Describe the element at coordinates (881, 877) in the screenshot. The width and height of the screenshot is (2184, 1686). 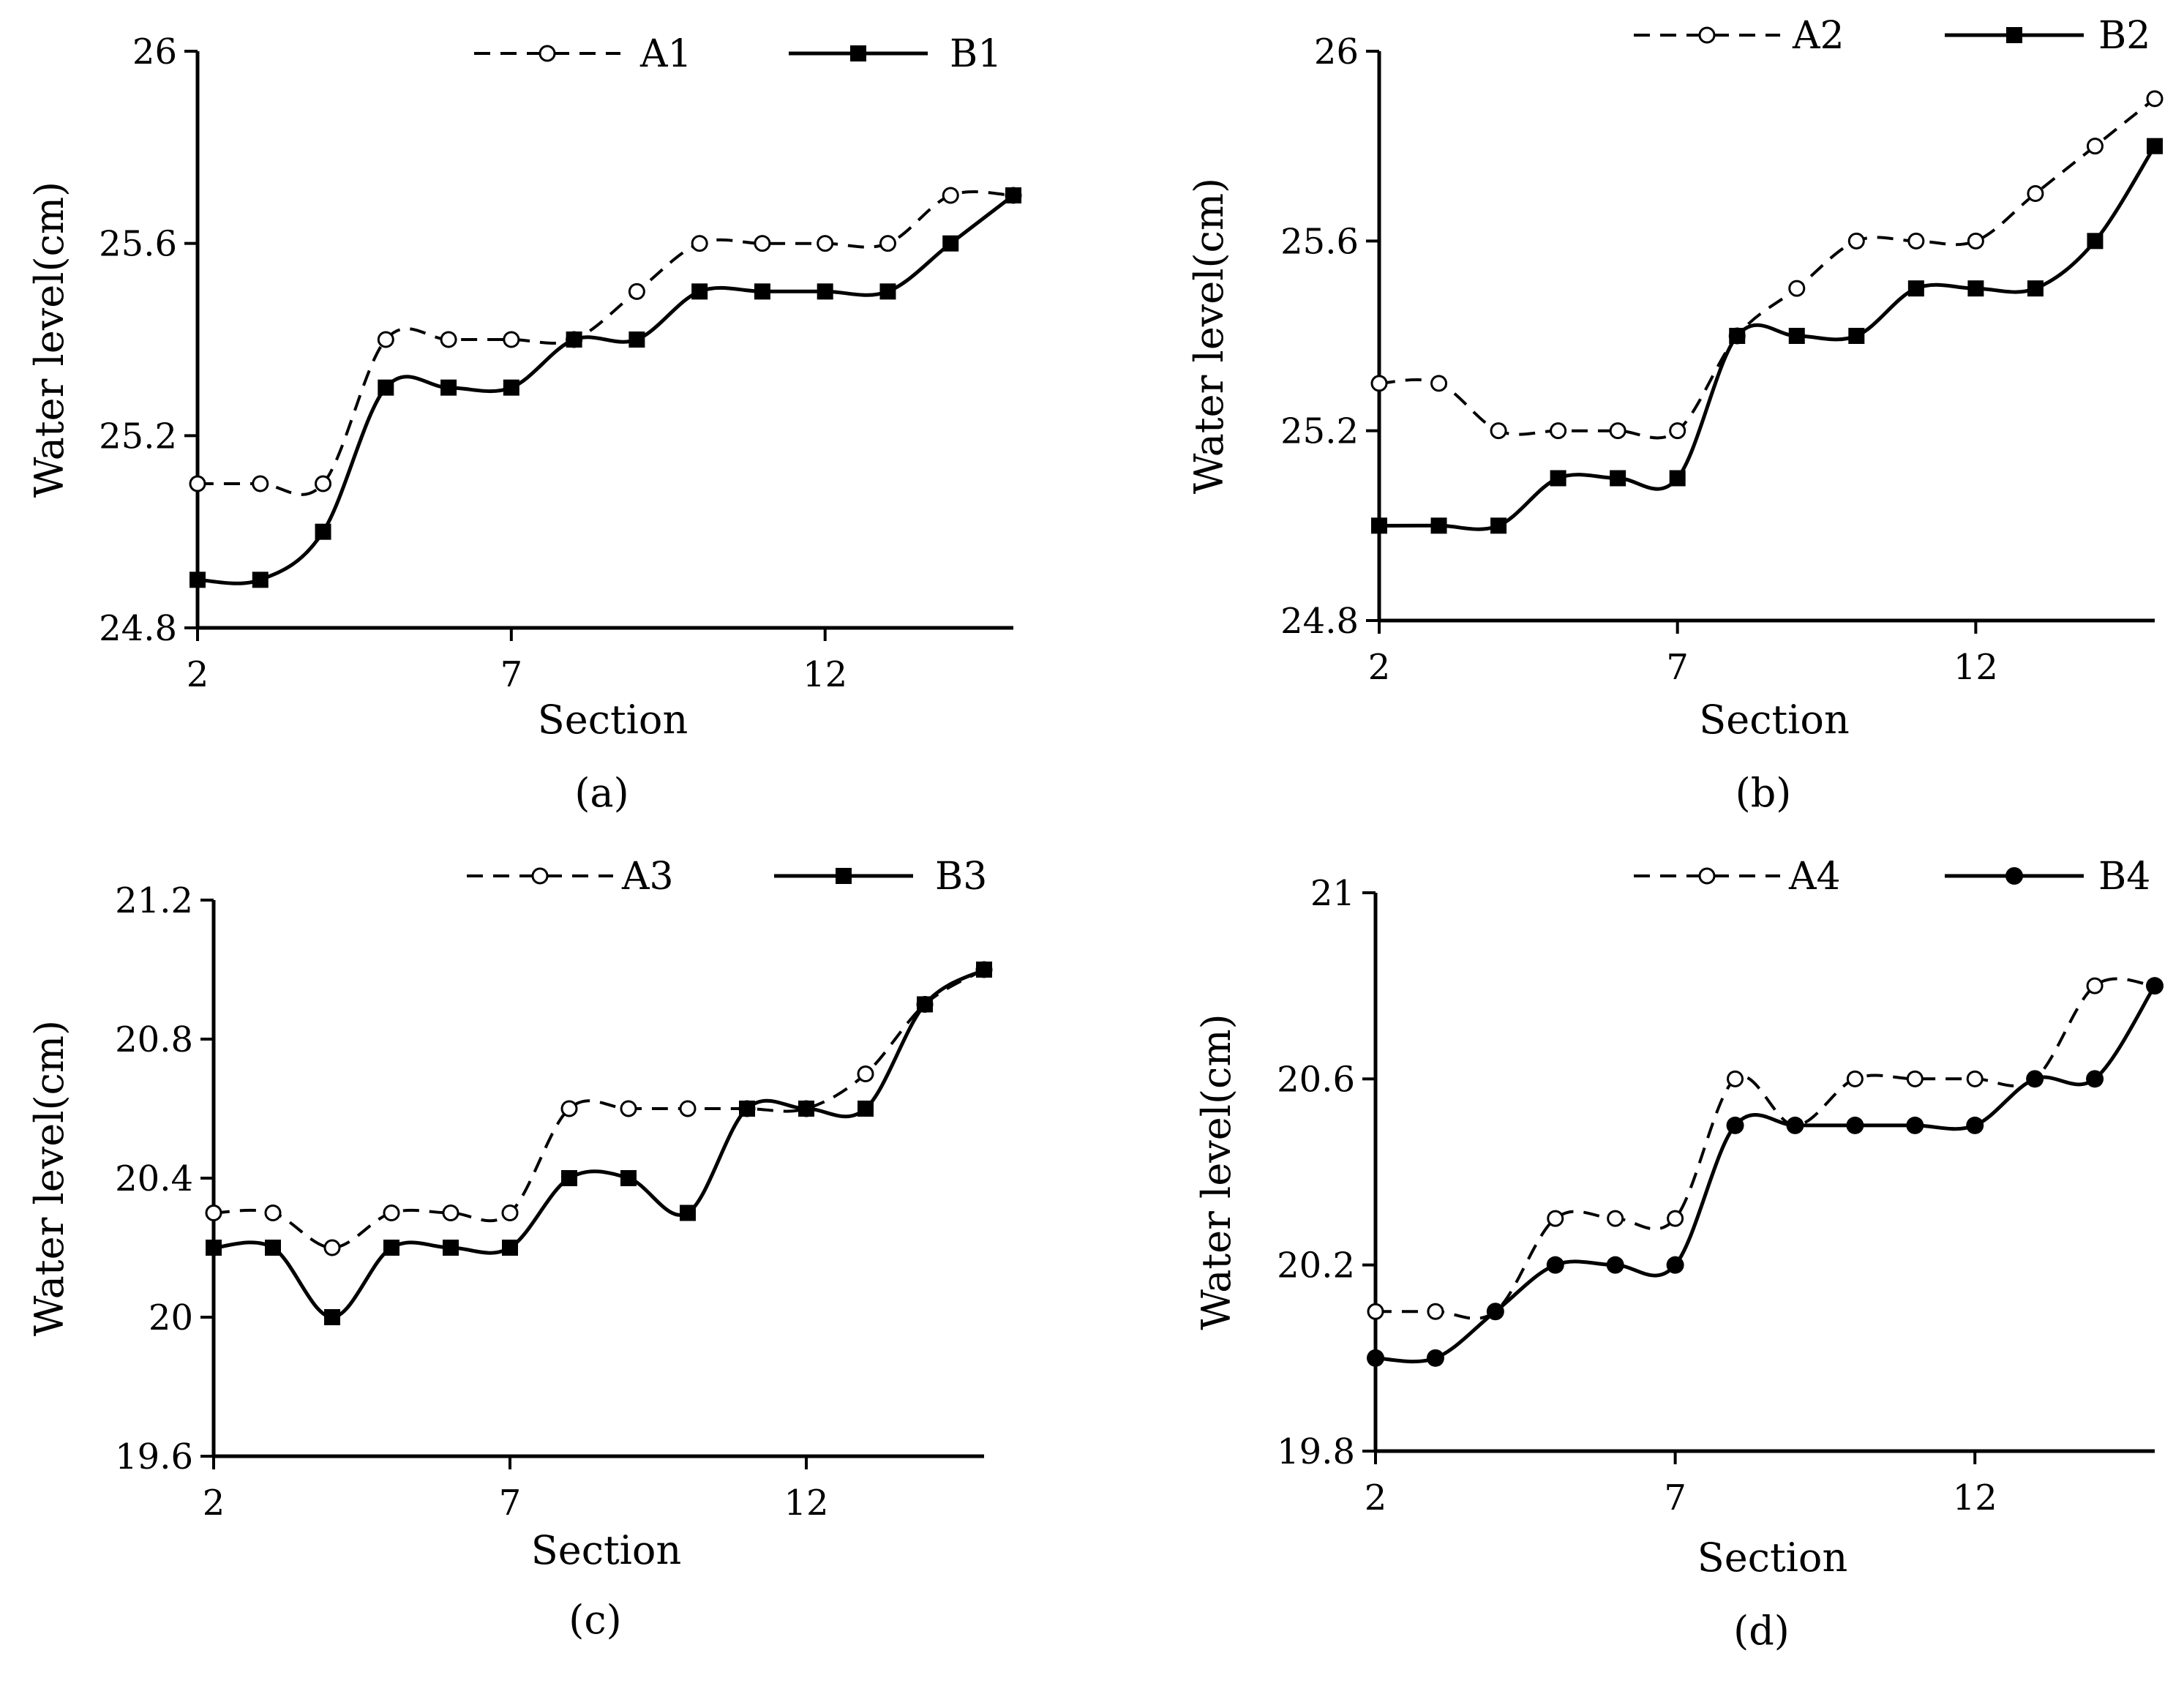
I see `legend-entry-B3: B3` at that location.